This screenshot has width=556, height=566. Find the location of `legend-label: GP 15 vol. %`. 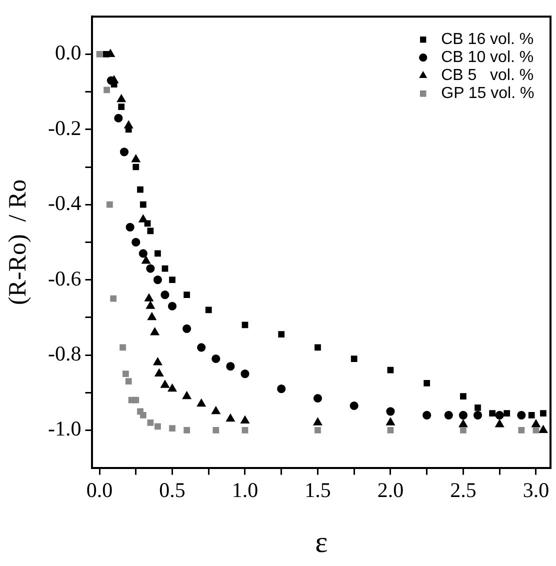

legend-label: GP 15 vol. % is located at coordinates (487, 93).